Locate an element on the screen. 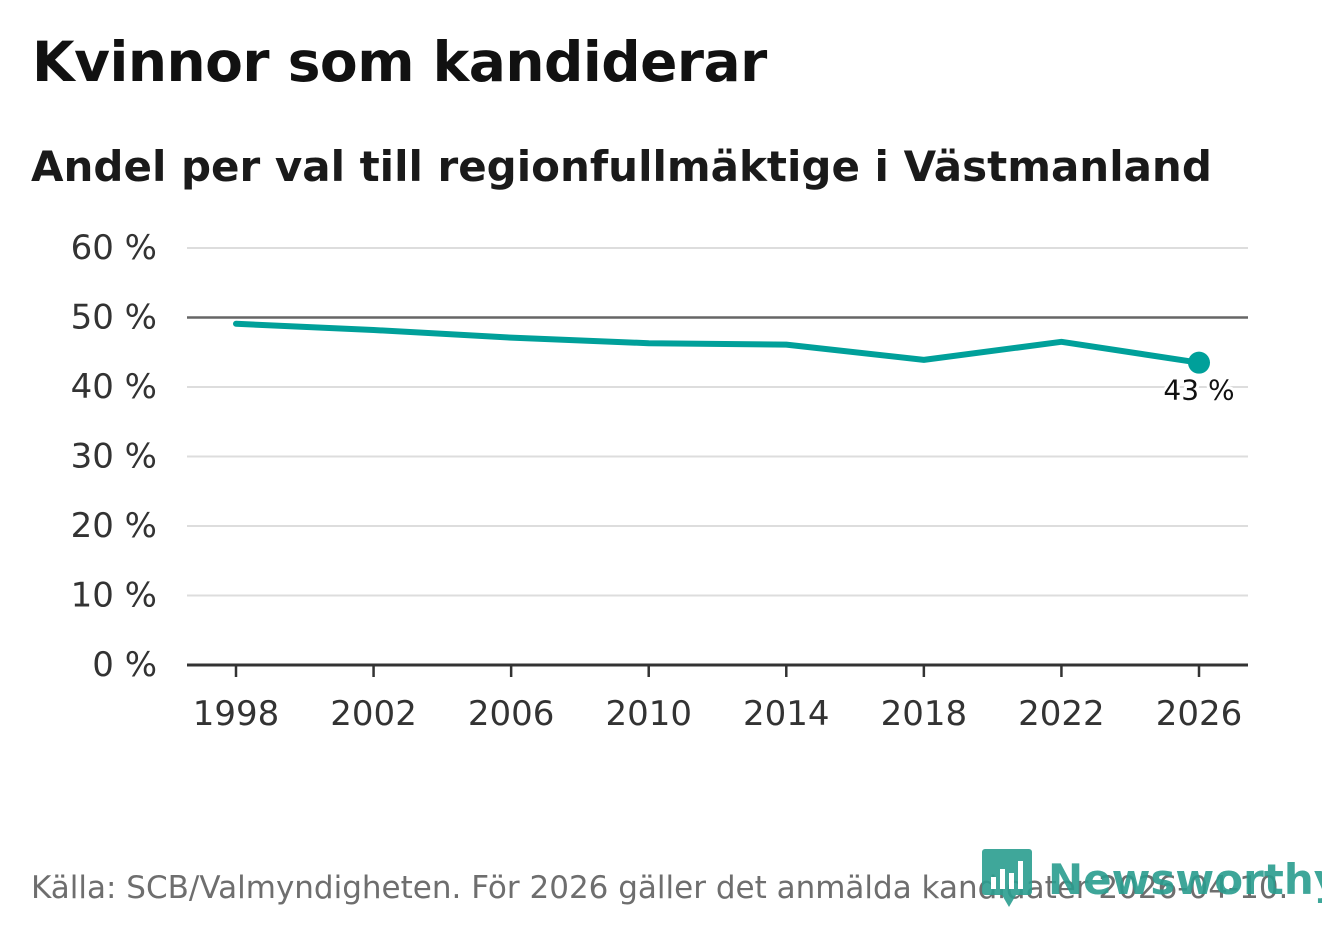 This screenshot has height=939, width=1322. series-line-group is located at coordinates (721, 347).